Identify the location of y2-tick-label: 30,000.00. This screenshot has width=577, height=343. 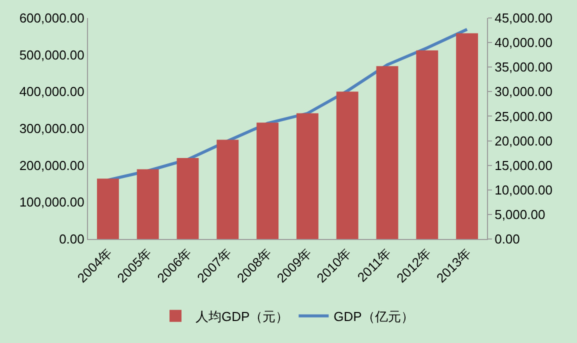
(523, 92).